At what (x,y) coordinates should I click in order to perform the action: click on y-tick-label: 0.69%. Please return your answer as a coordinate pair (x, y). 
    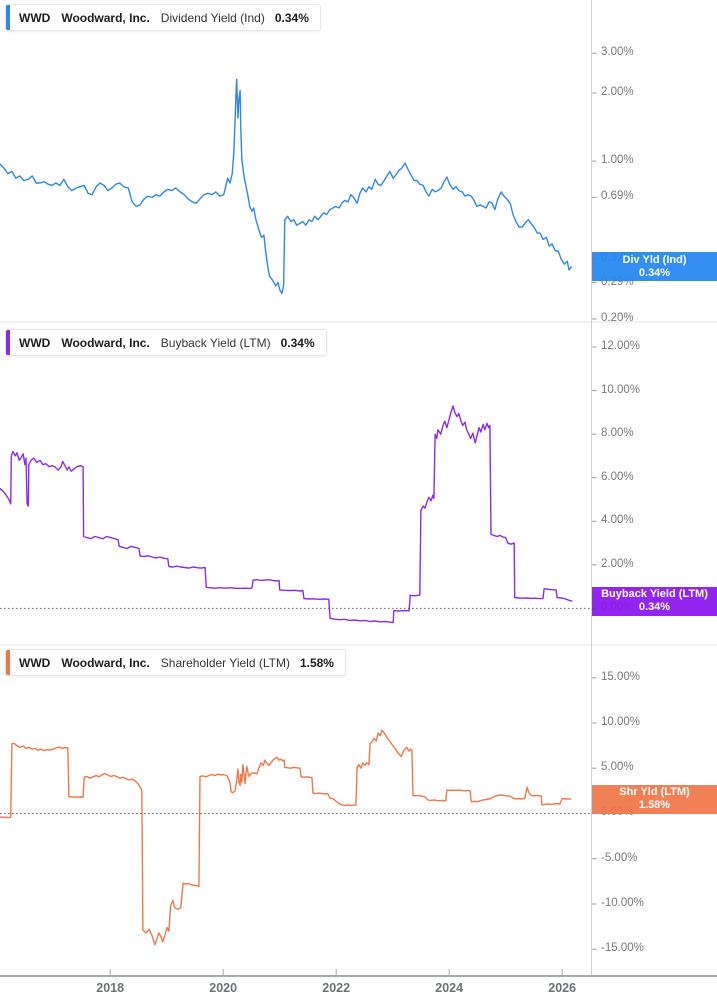
    Looking at the image, I should click on (617, 196).